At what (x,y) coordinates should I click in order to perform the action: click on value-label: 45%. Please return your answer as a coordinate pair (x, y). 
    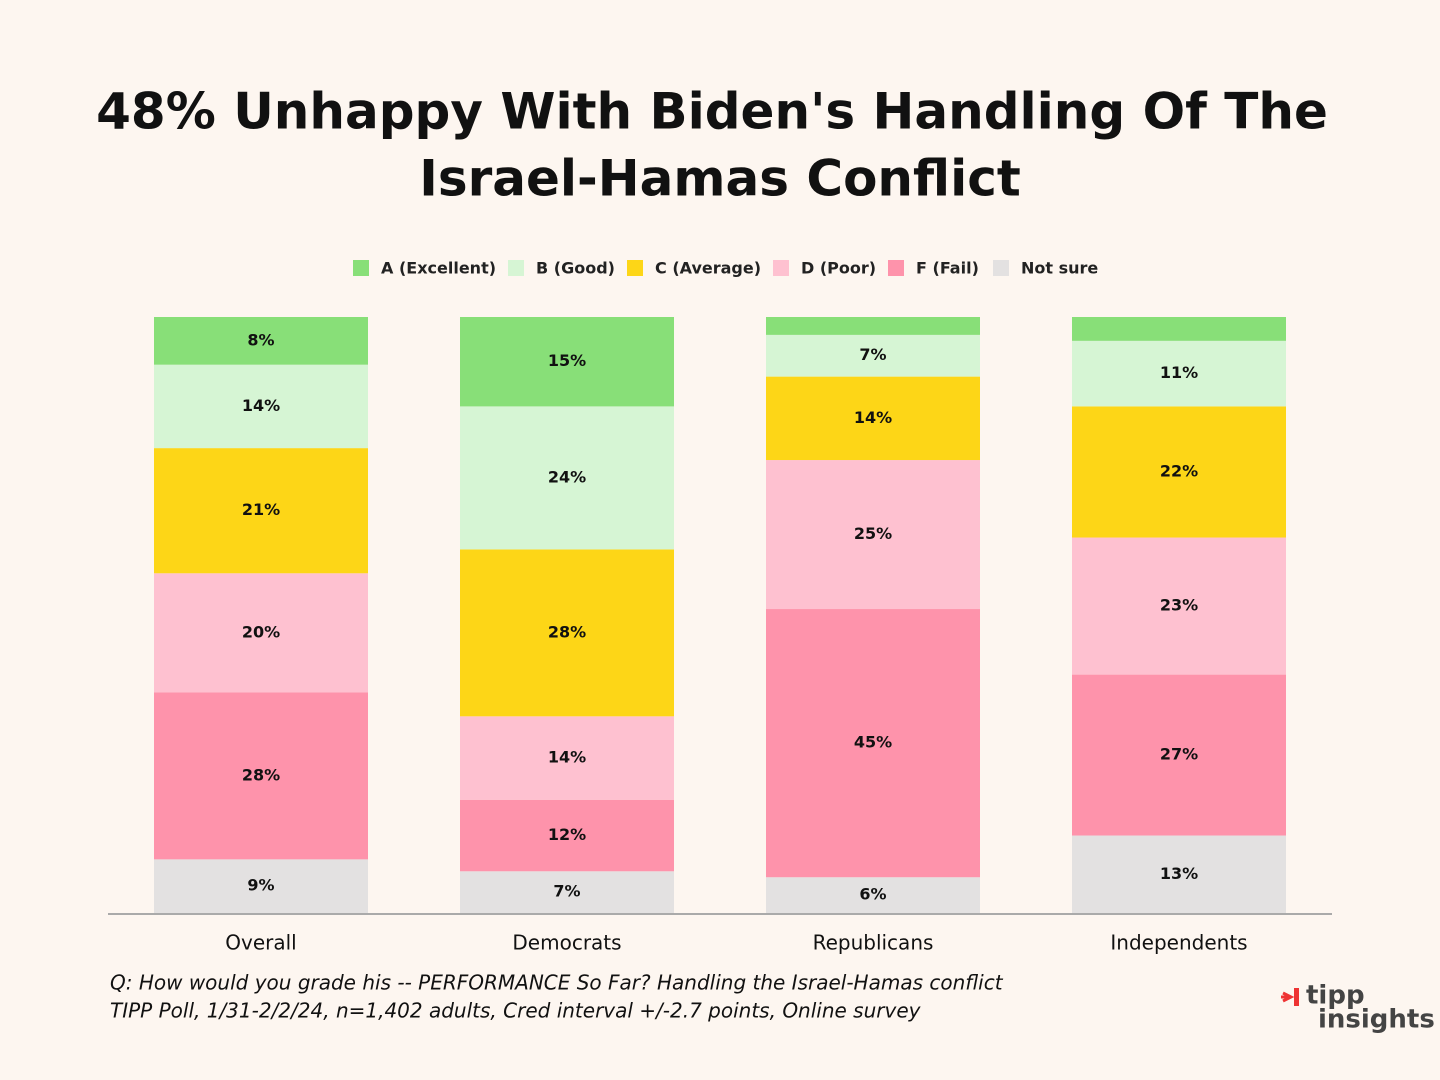
    Looking at the image, I should click on (873, 742).